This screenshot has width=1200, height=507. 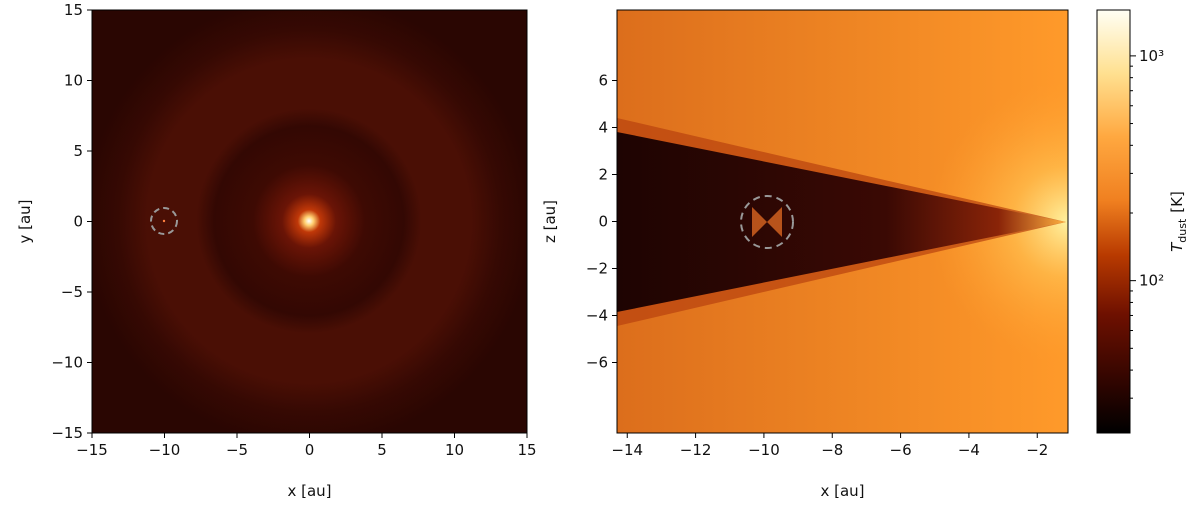 What do you see at coordinates (696, 450) in the screenshot?
I see `x-tick-label: −12` at bounding box center [696, 450].